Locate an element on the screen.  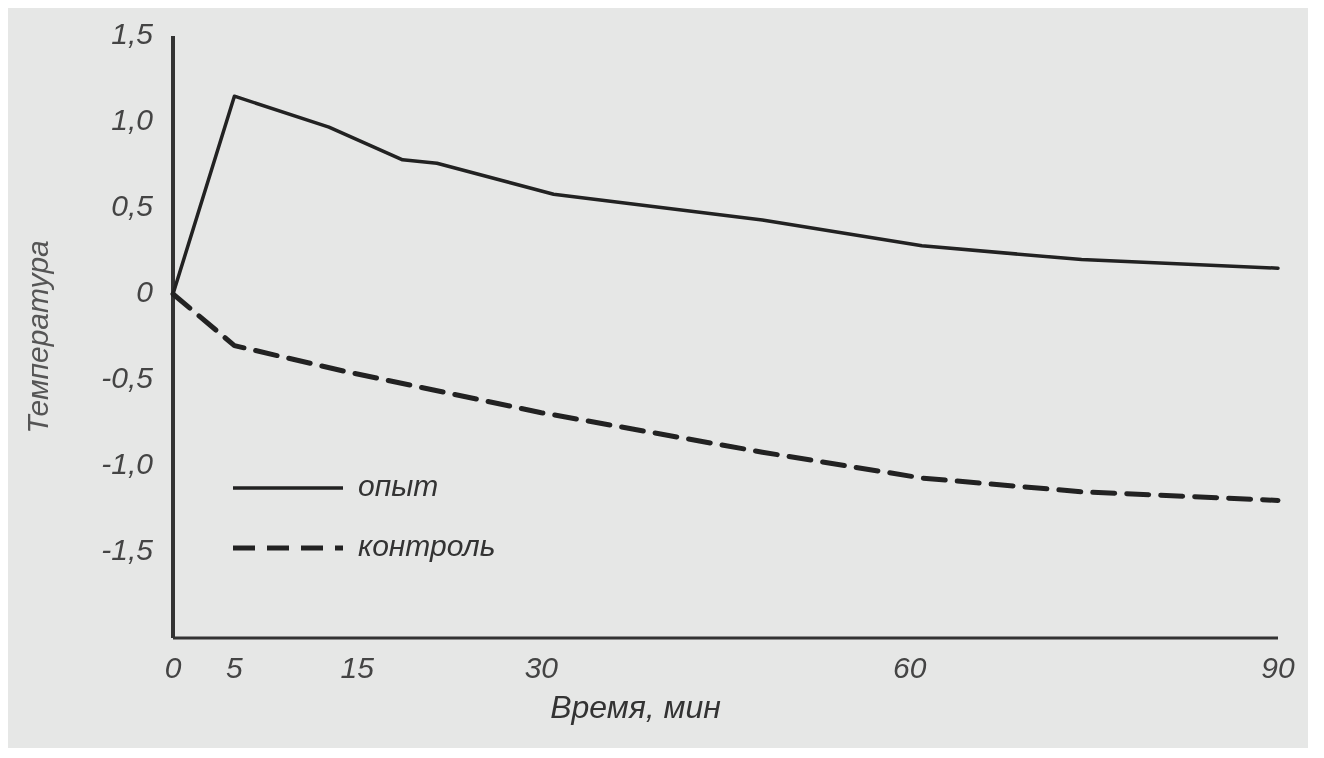
y-tick-label: -1,0 is located at coordinates (127, 463).